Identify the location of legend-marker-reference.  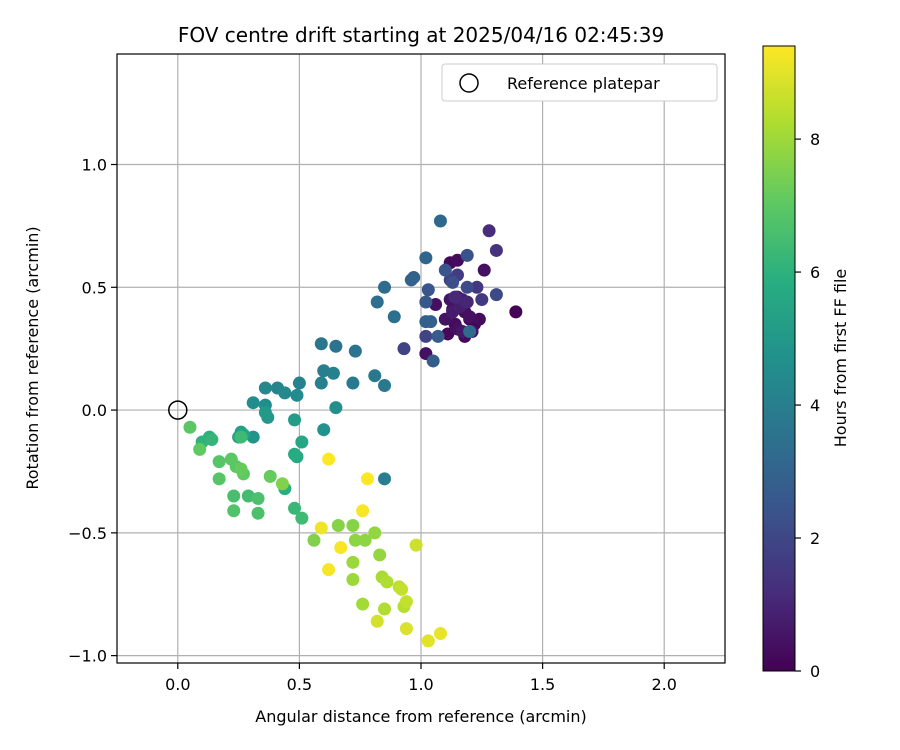
(469, 83).